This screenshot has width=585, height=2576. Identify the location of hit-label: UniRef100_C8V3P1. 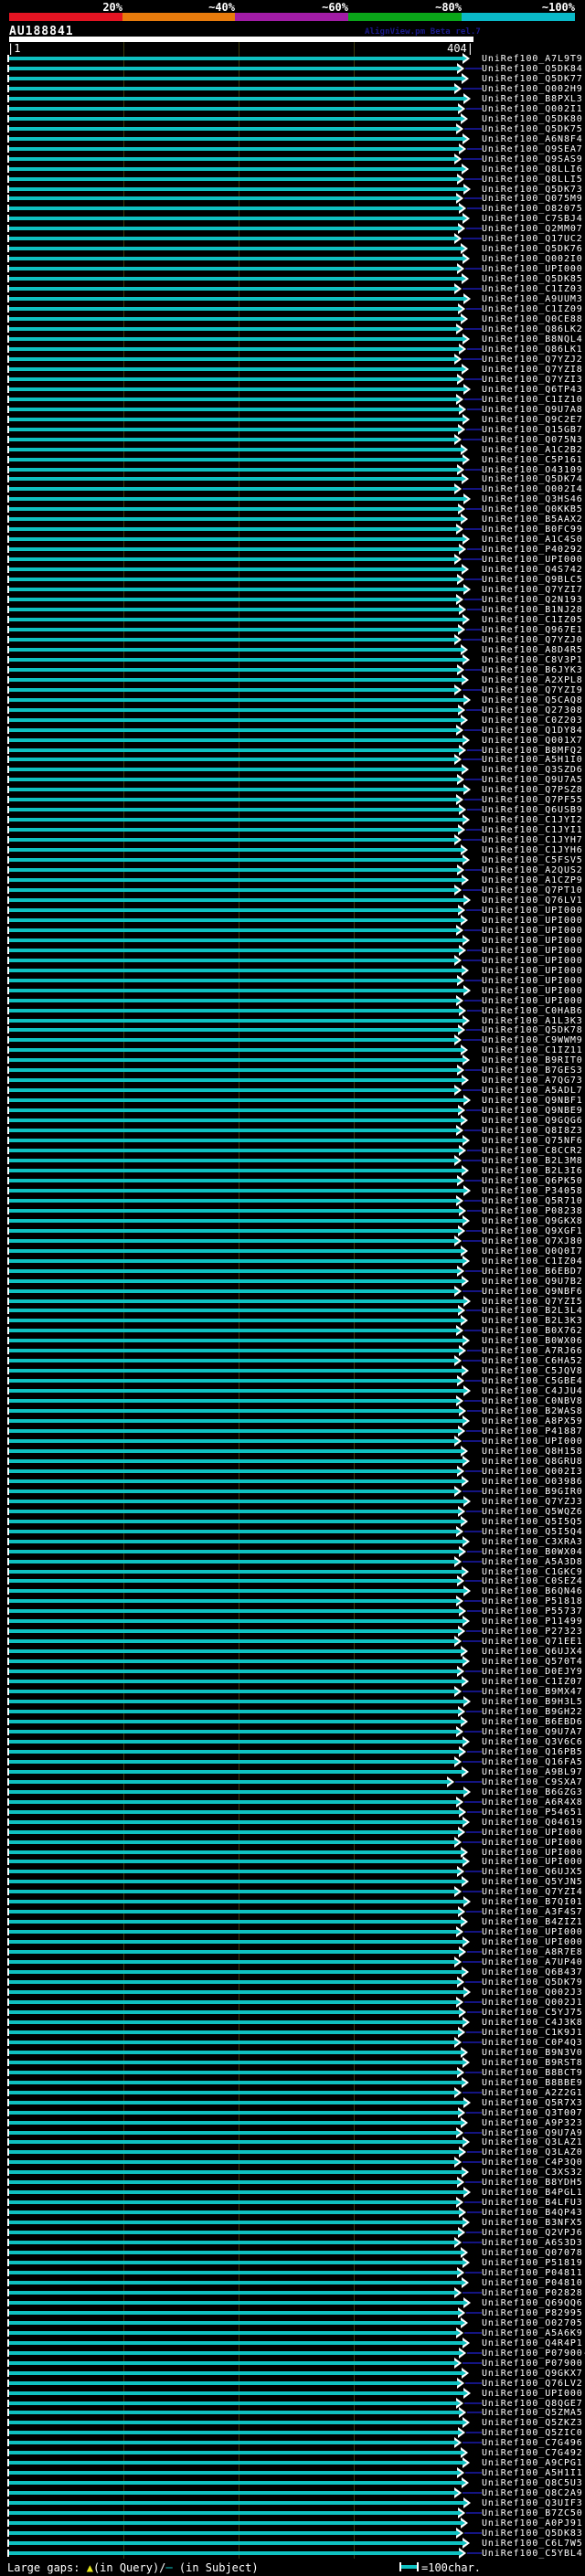
(533, 660).